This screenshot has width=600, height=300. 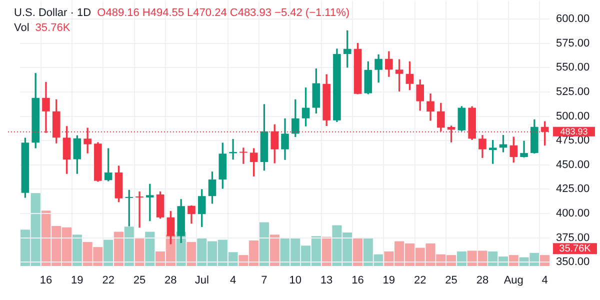 I want to click on y-tick-label: 525.00, so click(x=573, y=92).